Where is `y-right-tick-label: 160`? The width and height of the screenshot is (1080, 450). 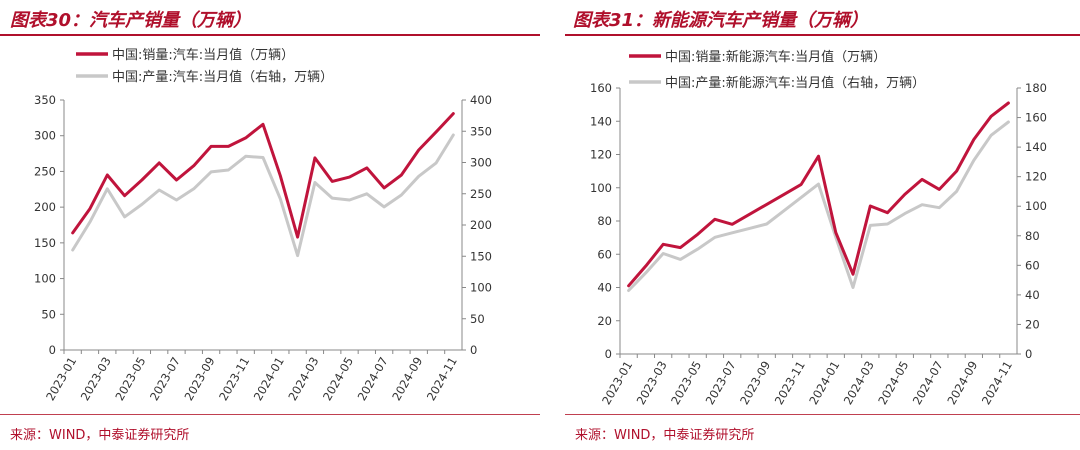
y-right-tick-label: 160 is located at coordinates (1036, 118).